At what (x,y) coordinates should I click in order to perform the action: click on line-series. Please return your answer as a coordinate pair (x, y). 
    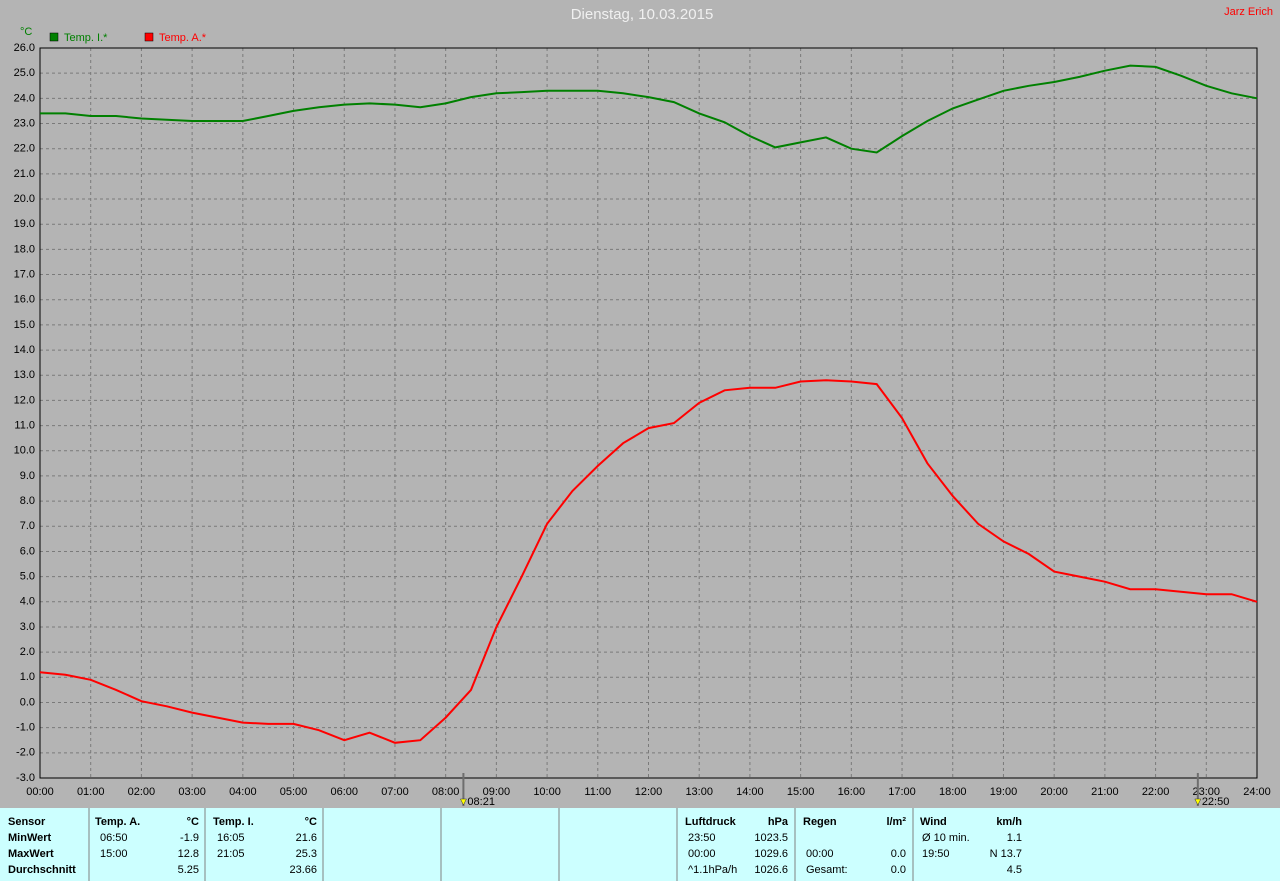
    Looking at the image, I should click on (649, 109).